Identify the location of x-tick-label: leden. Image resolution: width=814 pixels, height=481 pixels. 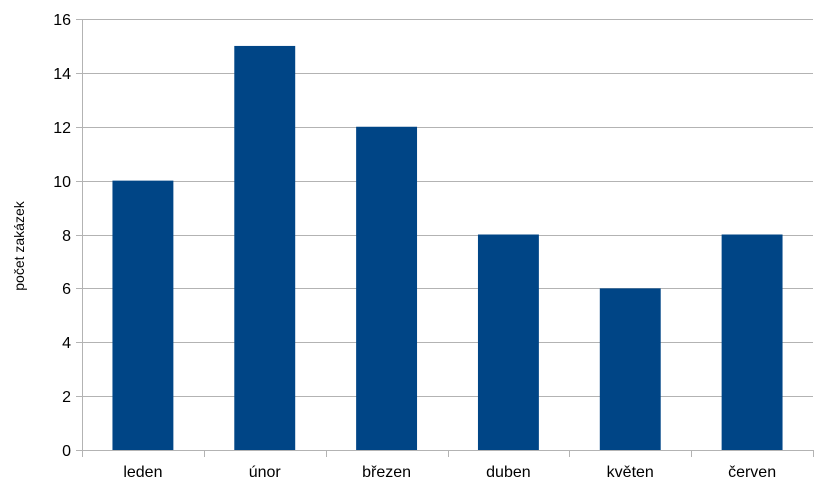
(142, 472).